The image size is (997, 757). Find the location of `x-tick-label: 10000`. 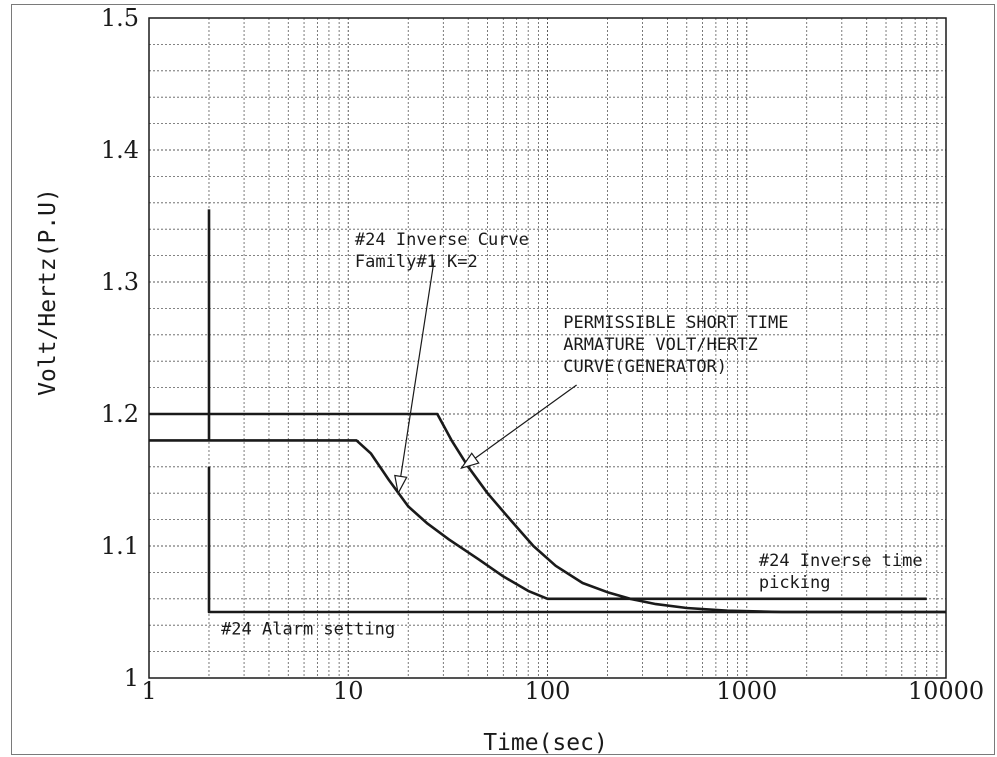

x-tick-label: 10000 is located at coordinates (946, 691).